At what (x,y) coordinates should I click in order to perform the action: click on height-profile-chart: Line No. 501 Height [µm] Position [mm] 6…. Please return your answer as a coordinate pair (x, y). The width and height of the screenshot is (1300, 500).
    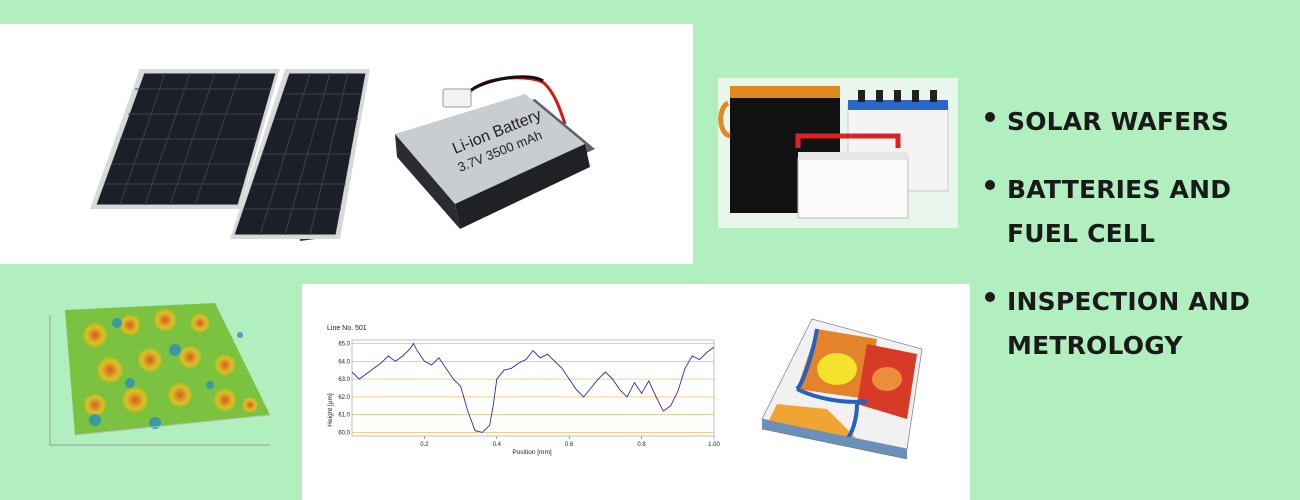
    Looking at the image, I should click on (523, 390).